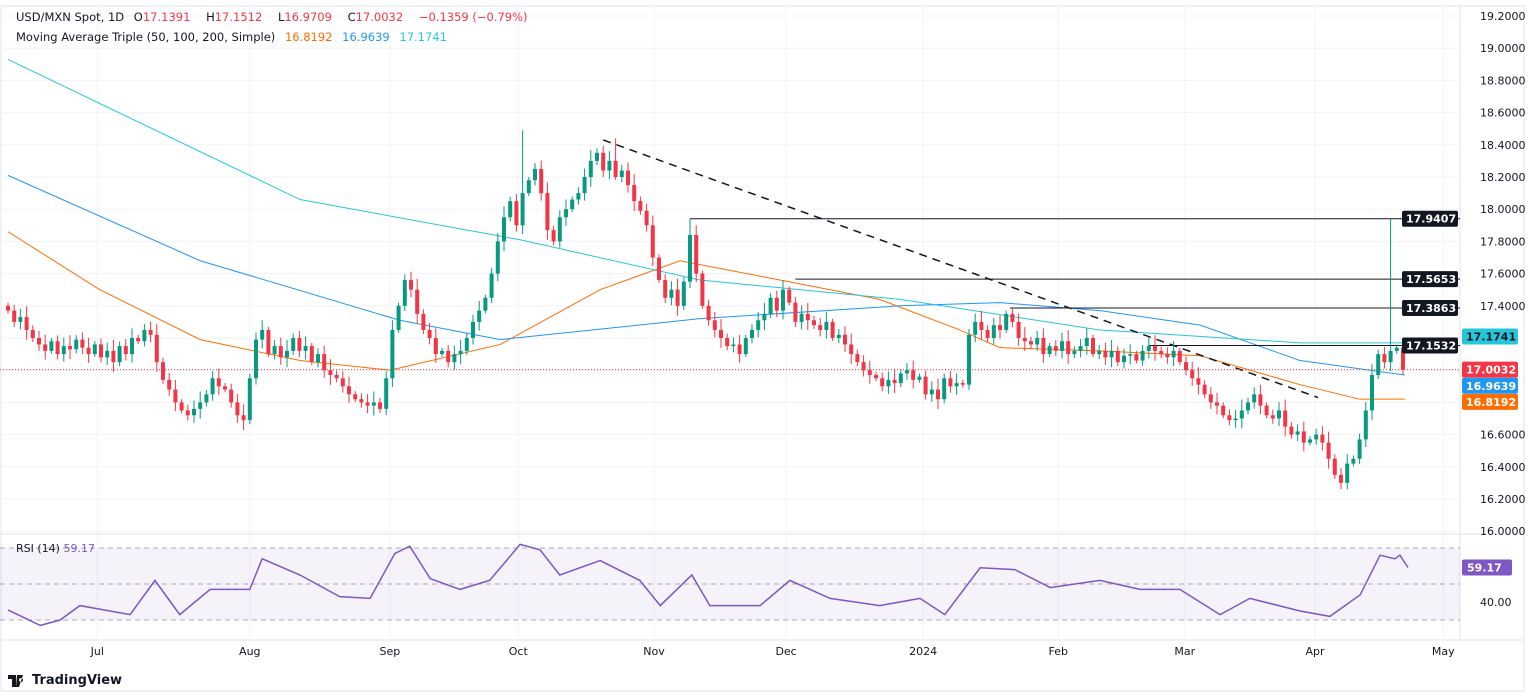 The width and height of the screenshot is (1536, 697). What do you see at coordinates (237, 17) in the screenshot?
I see `ohlc-high: H17.1512` at bounding box center [237, 17].